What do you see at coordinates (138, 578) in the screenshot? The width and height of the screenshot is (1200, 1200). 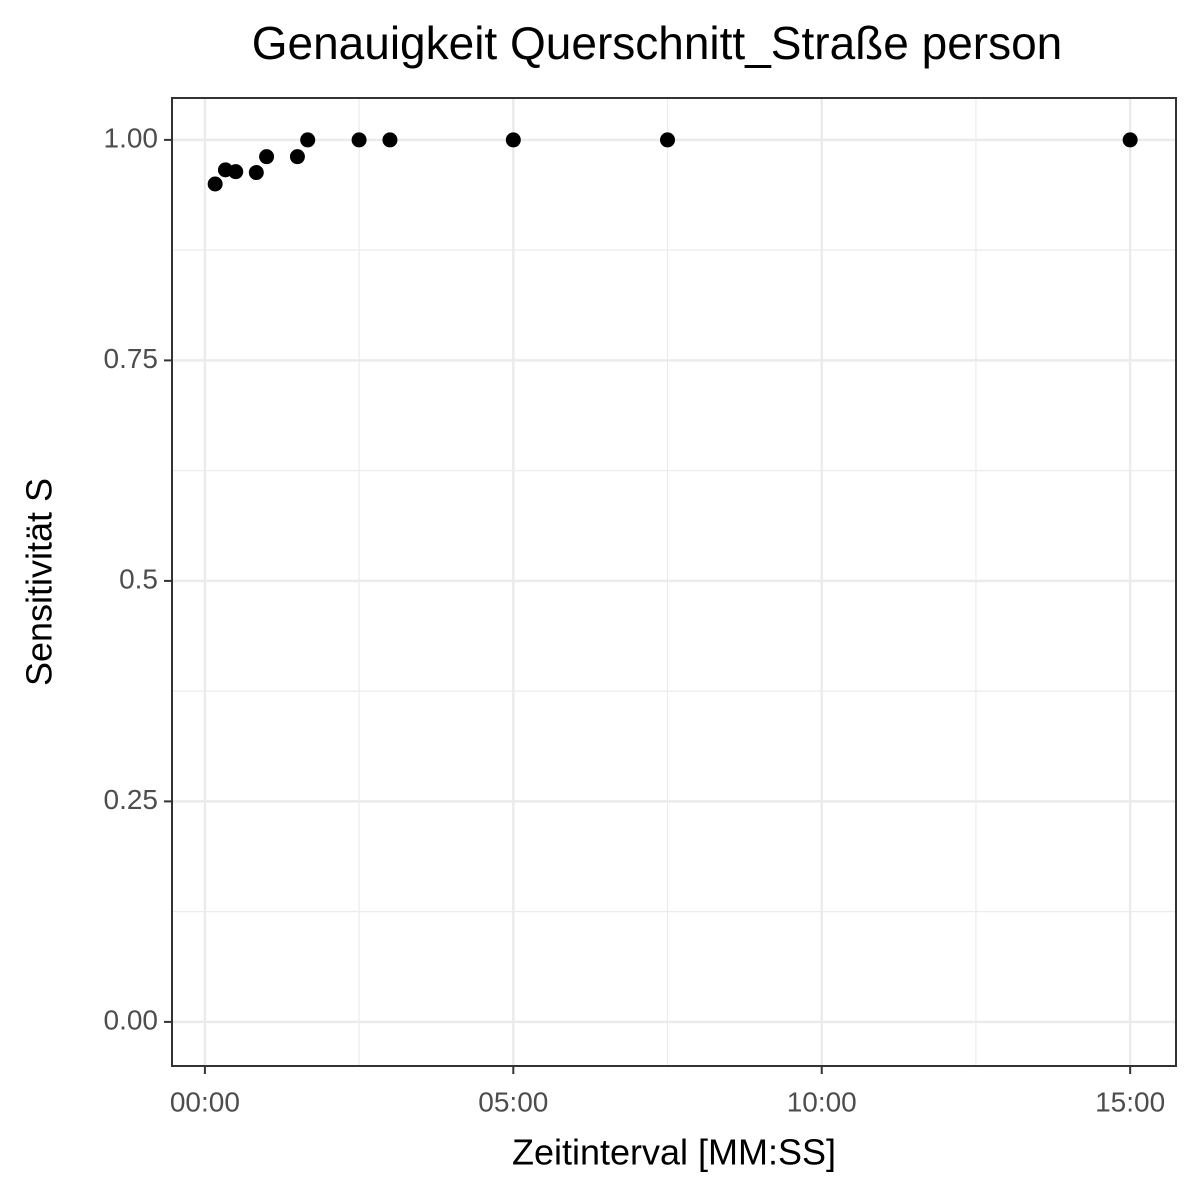 I see `y-tick-label: 0.5` at bounding box center [138, 578].